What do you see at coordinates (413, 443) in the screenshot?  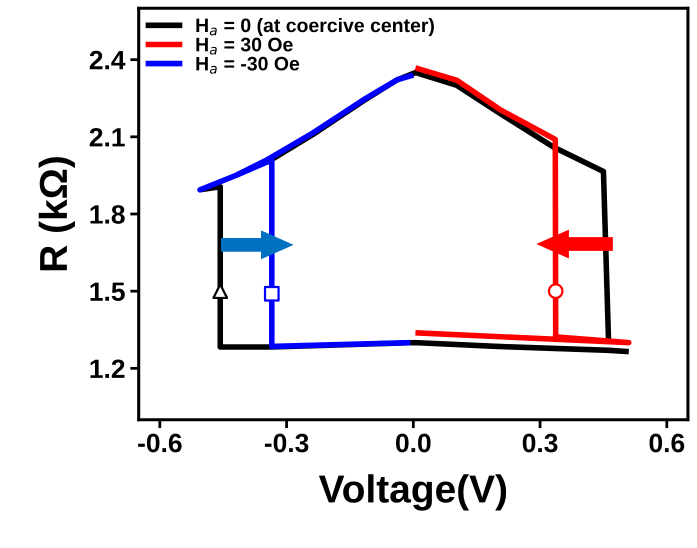 I see `x-tick-label: 0.0` at bounding box center [413, 443].